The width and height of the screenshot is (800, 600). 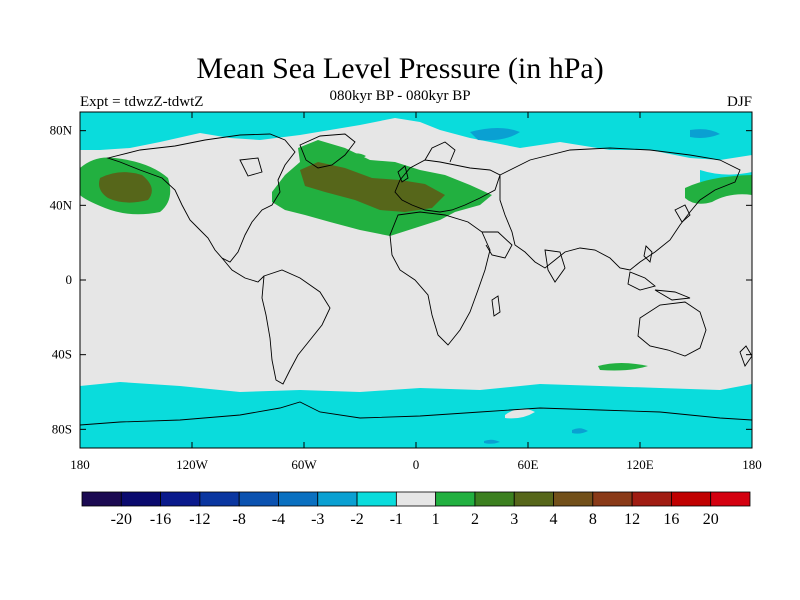 I want to click on map-subtitle: 080kyr BP - 080kyr BP, so click(x=400, y=96).